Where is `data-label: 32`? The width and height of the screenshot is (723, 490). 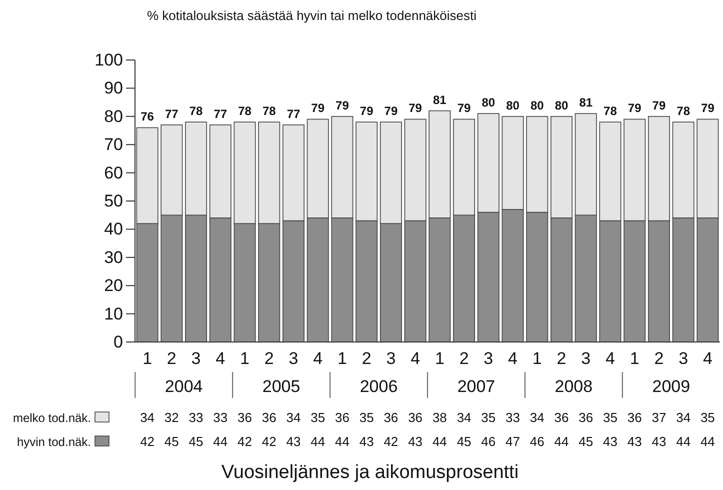 data-label: 32 is located at coordinates (171, 417).